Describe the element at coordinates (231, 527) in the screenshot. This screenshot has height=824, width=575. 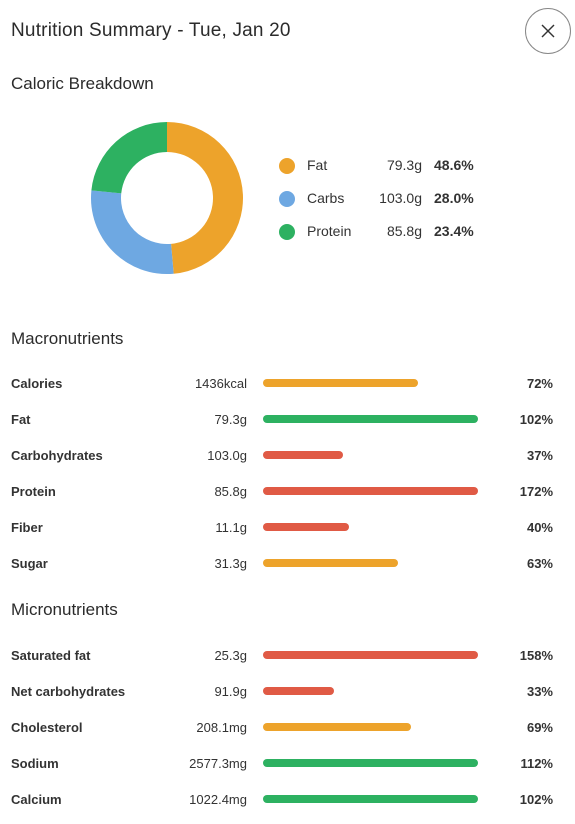
I see `nutrient-value: 11.1g` at that location.